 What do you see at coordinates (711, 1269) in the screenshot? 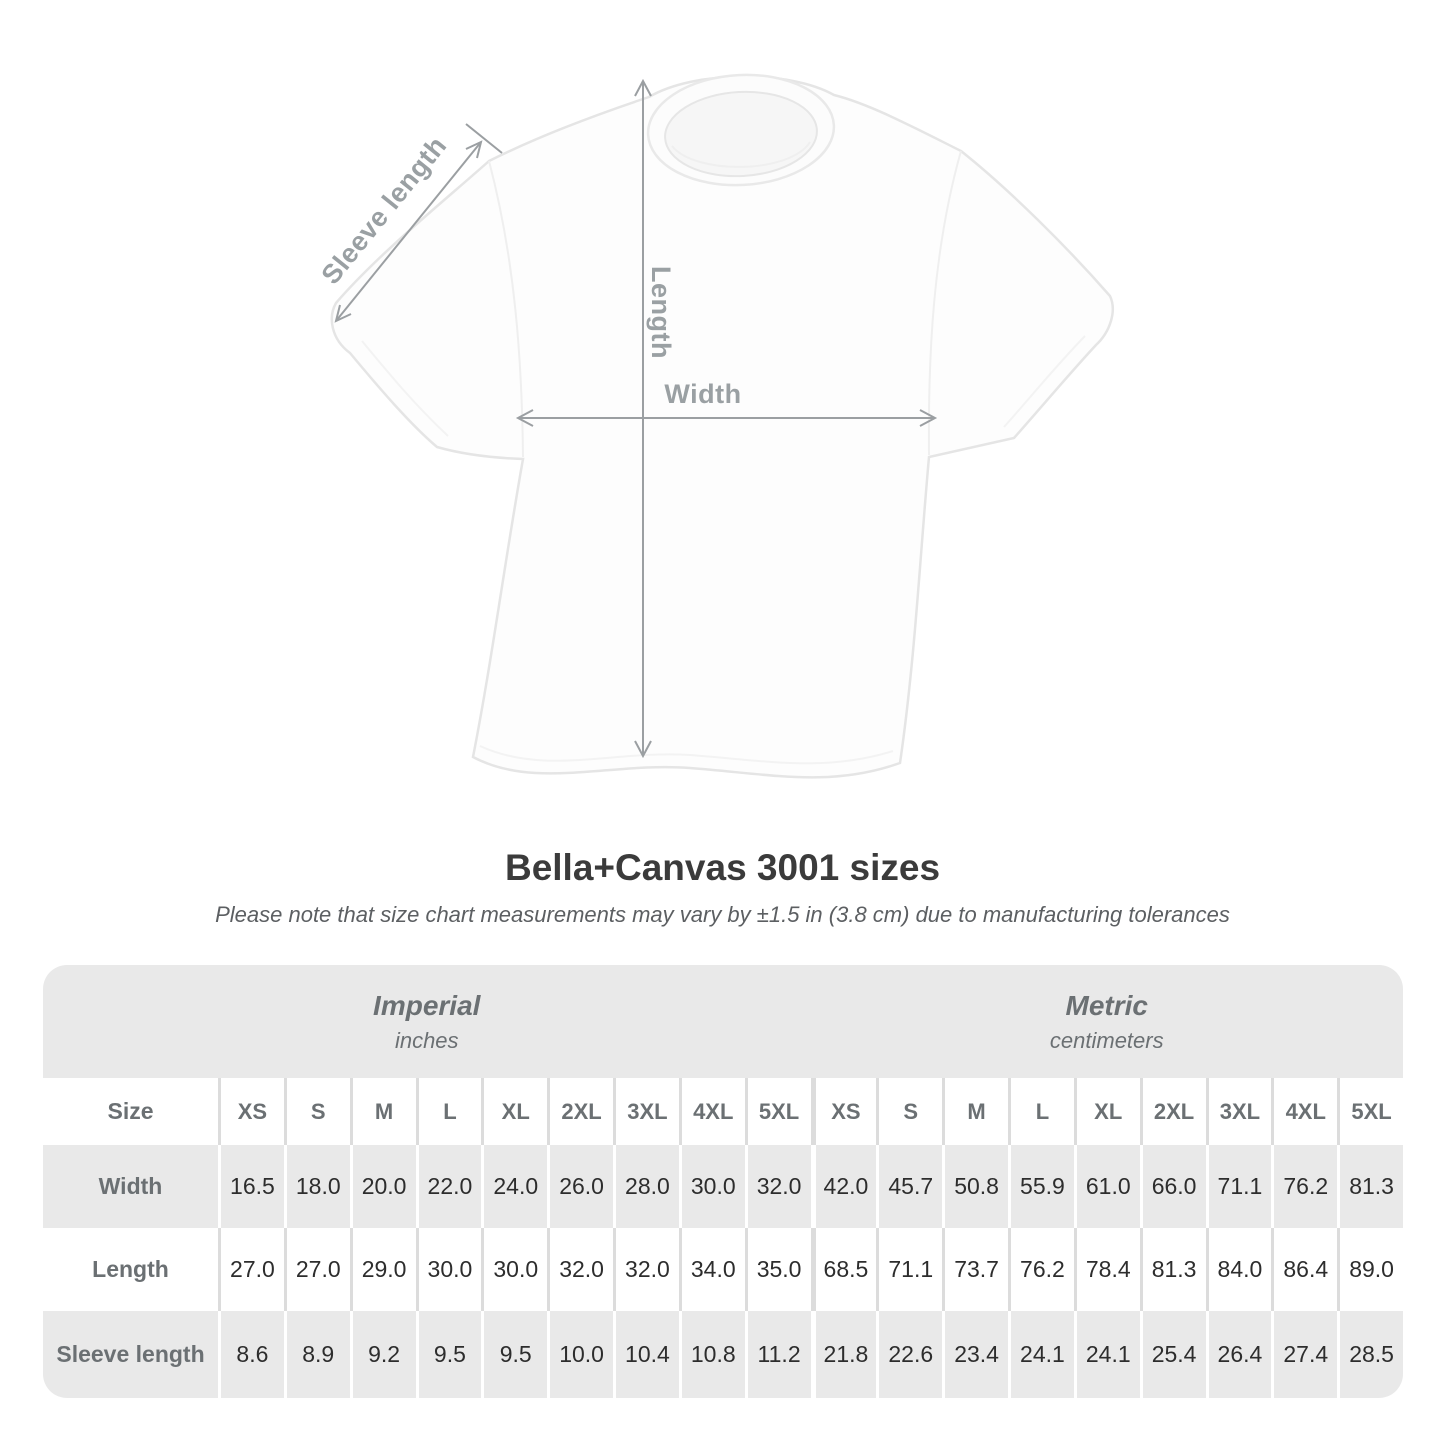
I see `length-imperial-4xl: 34.0` at bounding box center [711, 1269].